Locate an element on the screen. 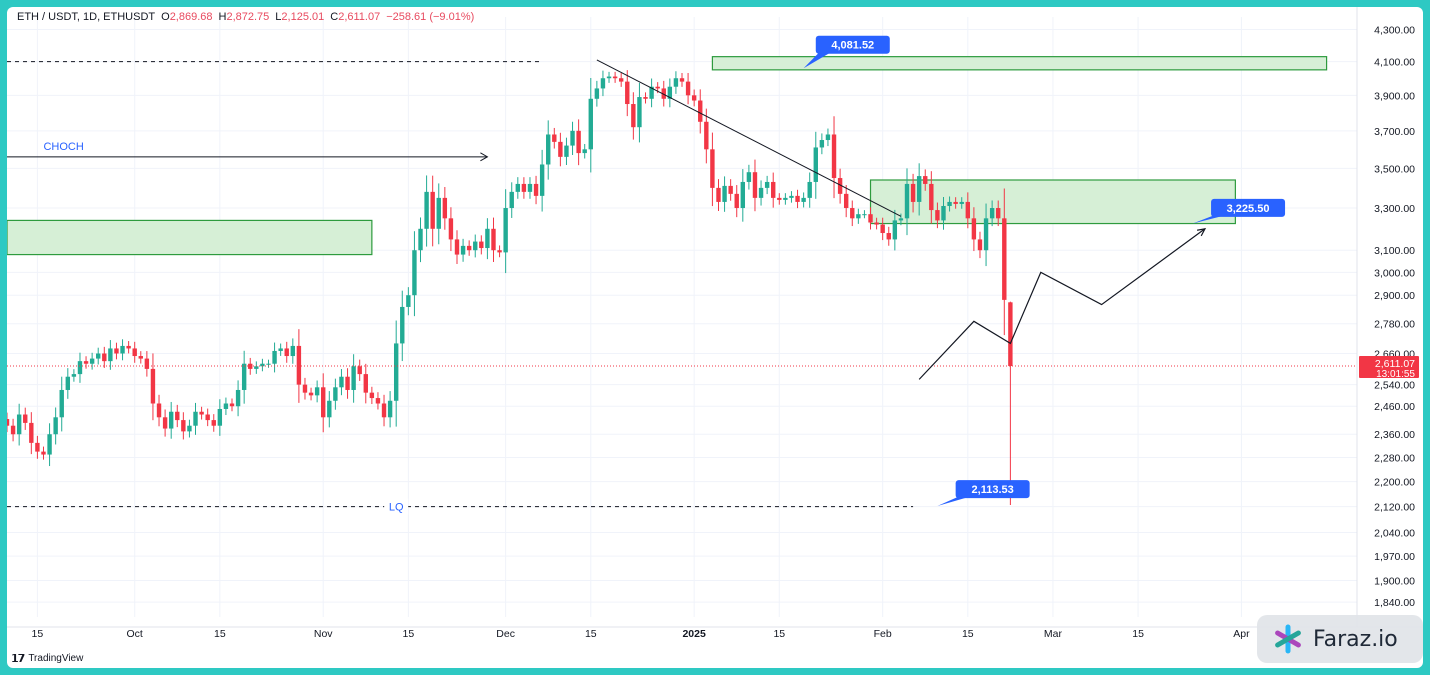 This screenshot has height=675, width=1430. tradingview-logo: 𝟭𝟳 TradingView is located at coordinates (47, 658).